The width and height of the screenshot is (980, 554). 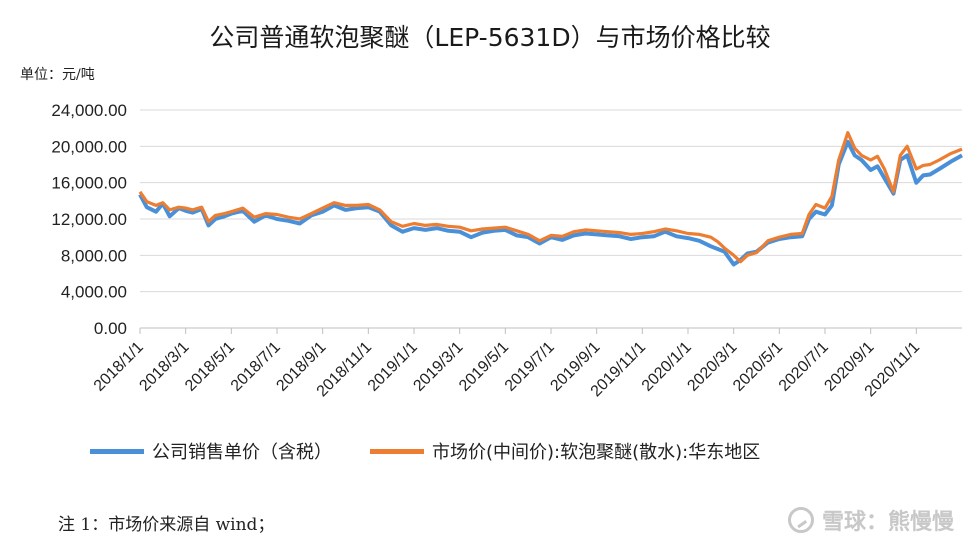 What do you see at coordinates (94, 255) in the screenshot?
I see `y-tick-label: 8,000.00` at bounding box center [94, 255].